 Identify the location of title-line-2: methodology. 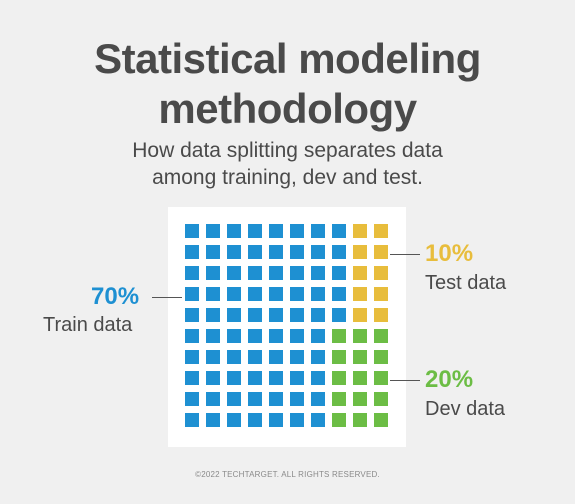
(287, 108).